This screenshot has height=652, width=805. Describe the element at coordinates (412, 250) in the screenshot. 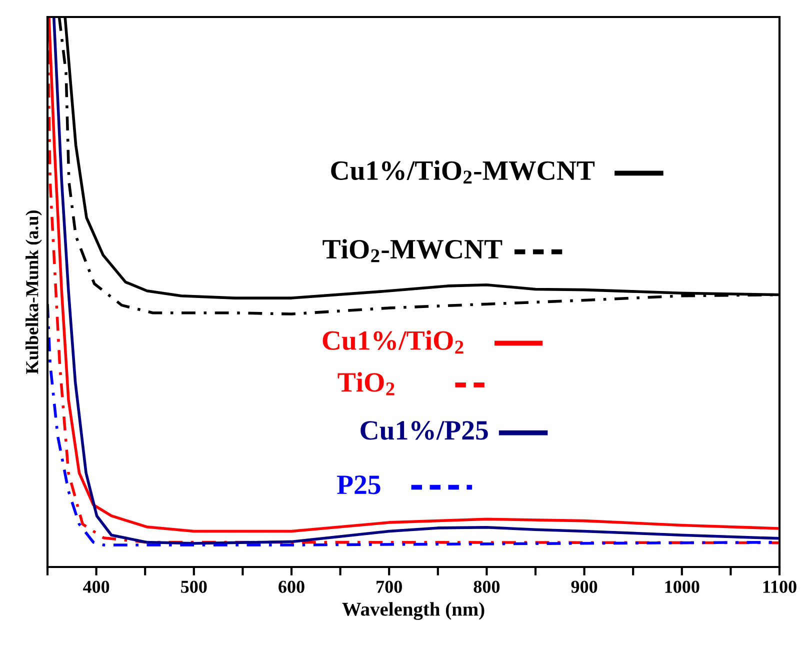

I see `legend-label: TiO$_{2}$-MWCNT` at that location.